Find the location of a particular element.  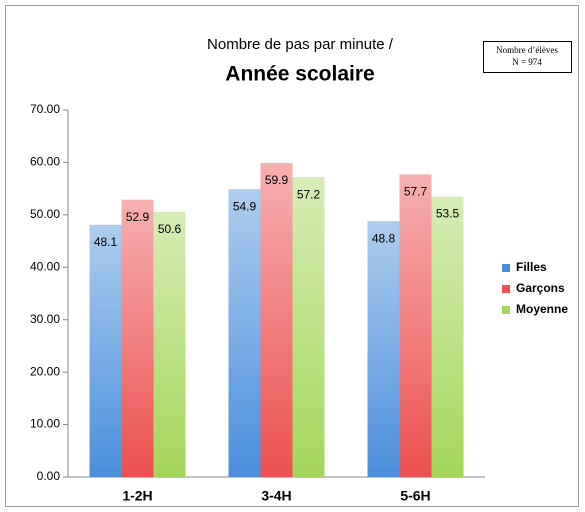

data-label: 59.9 is located at coordinates (277, 180).